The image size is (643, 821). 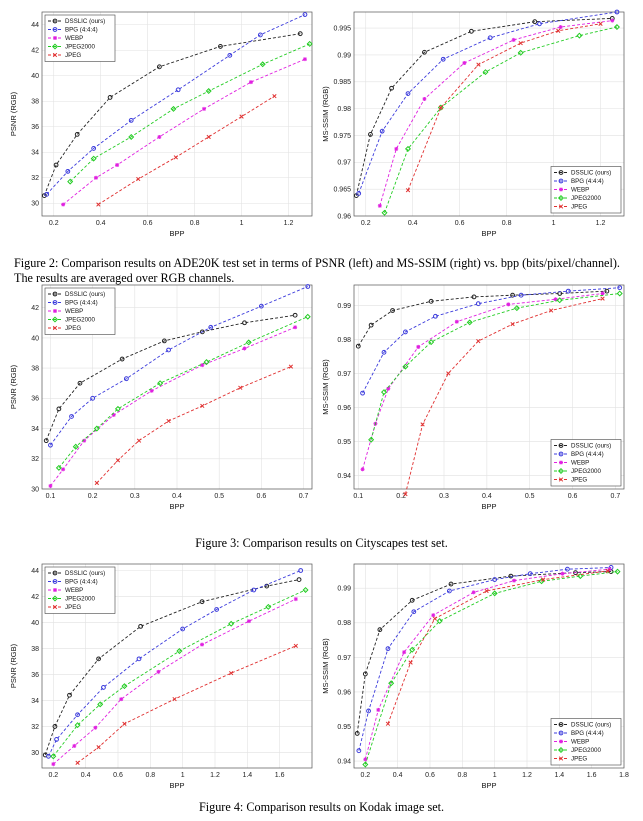 What do you see at coordinates (35, 153) in the screenshot?
I see `y-tick-label: 34` at bounding box center [35, 153].